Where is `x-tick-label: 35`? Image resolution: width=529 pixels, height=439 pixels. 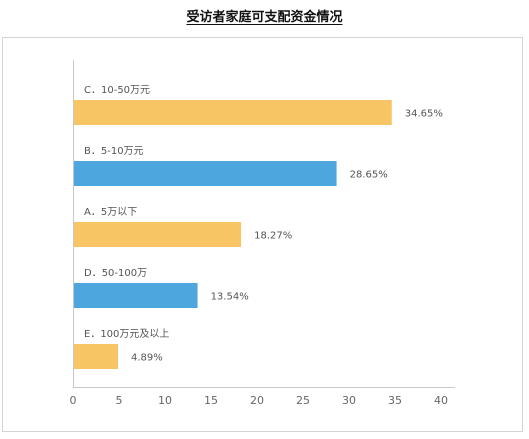
x-tick-label: 35 is located at coordinates (395, 400).